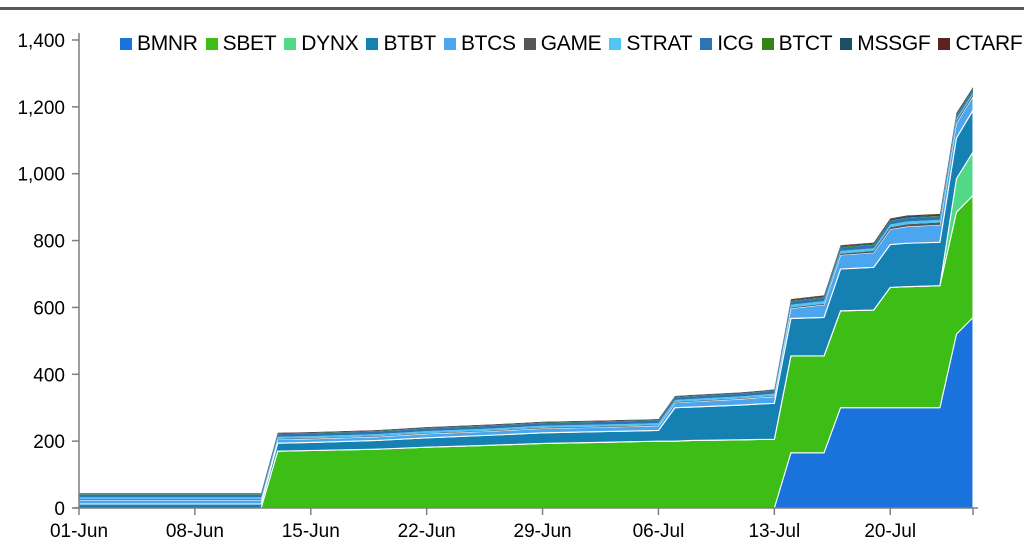  I want to click on x-axis-label: 01-Jun, so click(79, 531).